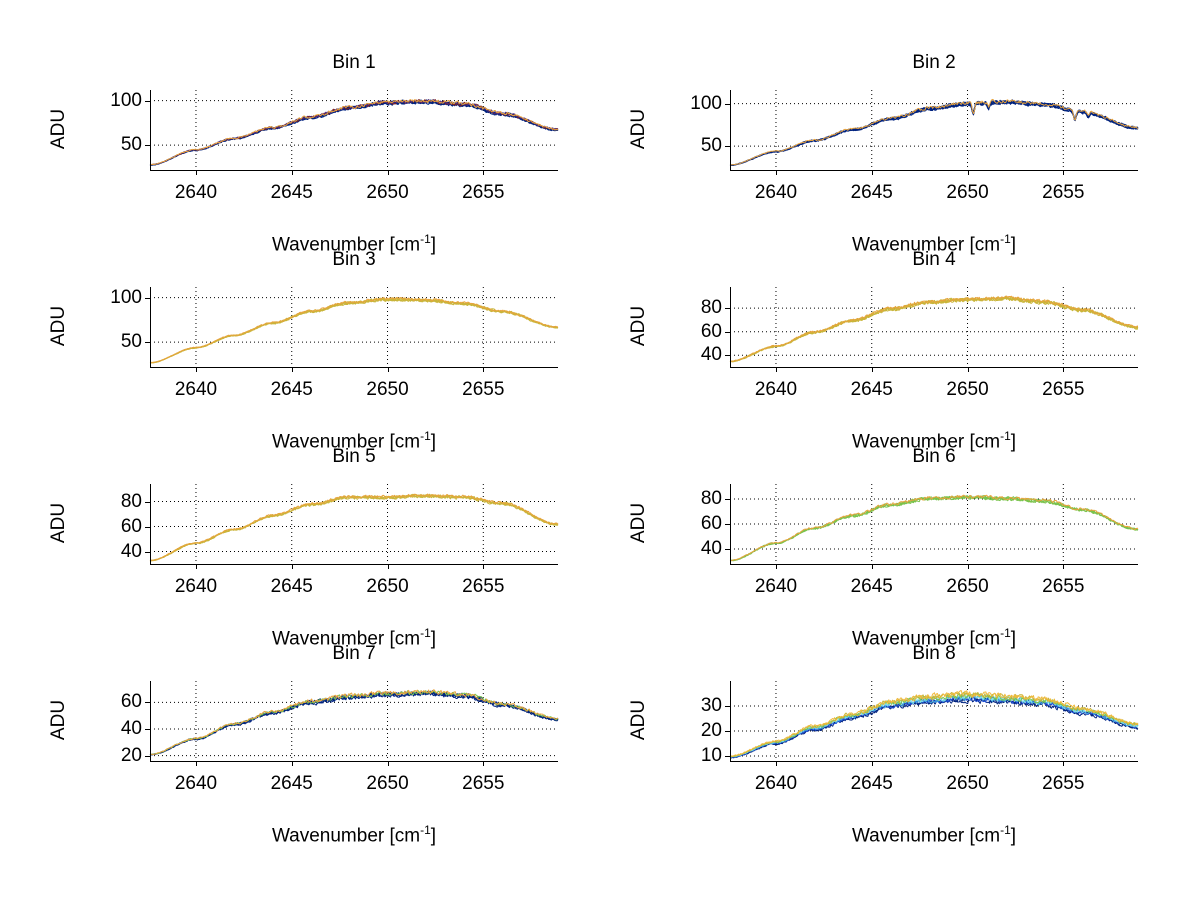 Image resolution: width=1200 pixels, height=901 pixels. What do you see at coordinates (387, 389) in the screenshot?
I see `x-tick-label-bin3-2: 2650` at bounding box center [387, 389].